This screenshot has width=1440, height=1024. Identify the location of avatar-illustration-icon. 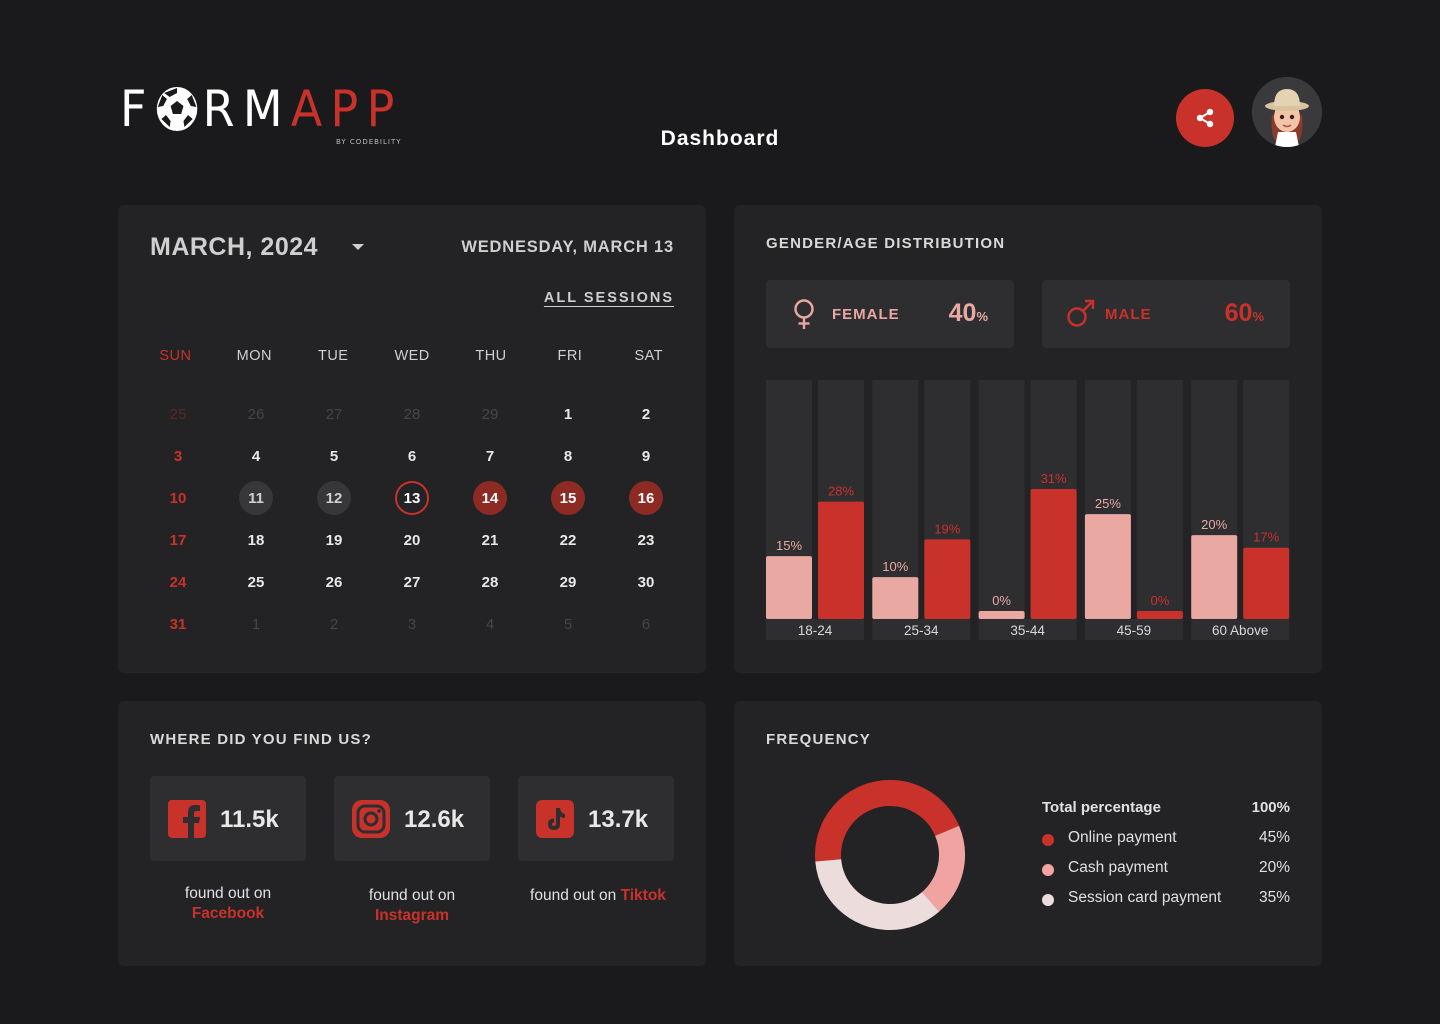
(1287, 112).